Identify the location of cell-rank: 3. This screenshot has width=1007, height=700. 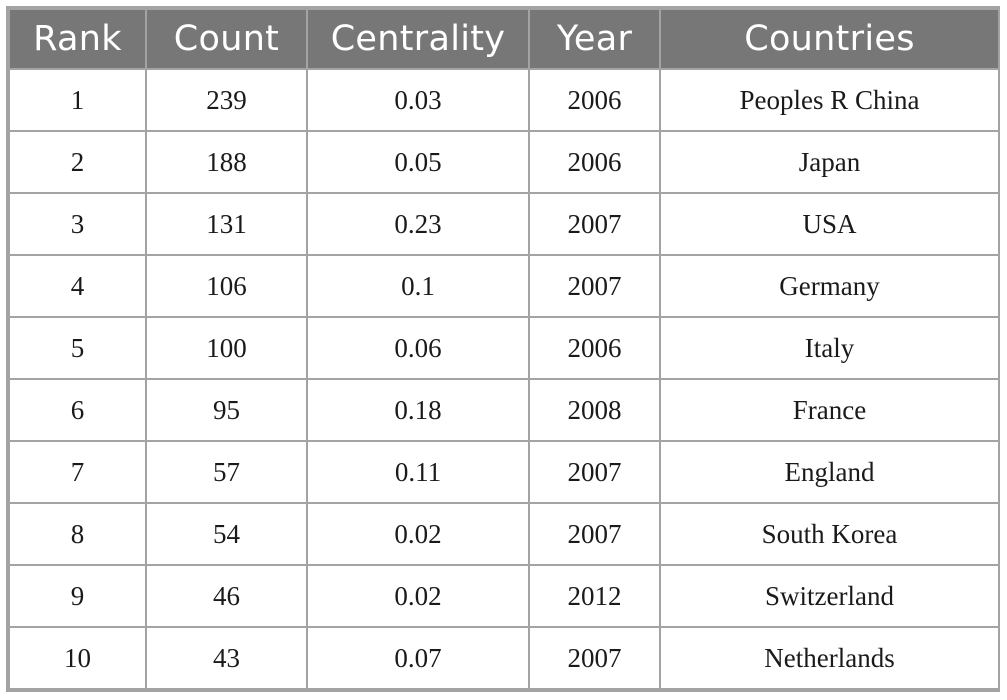
(77, 224).